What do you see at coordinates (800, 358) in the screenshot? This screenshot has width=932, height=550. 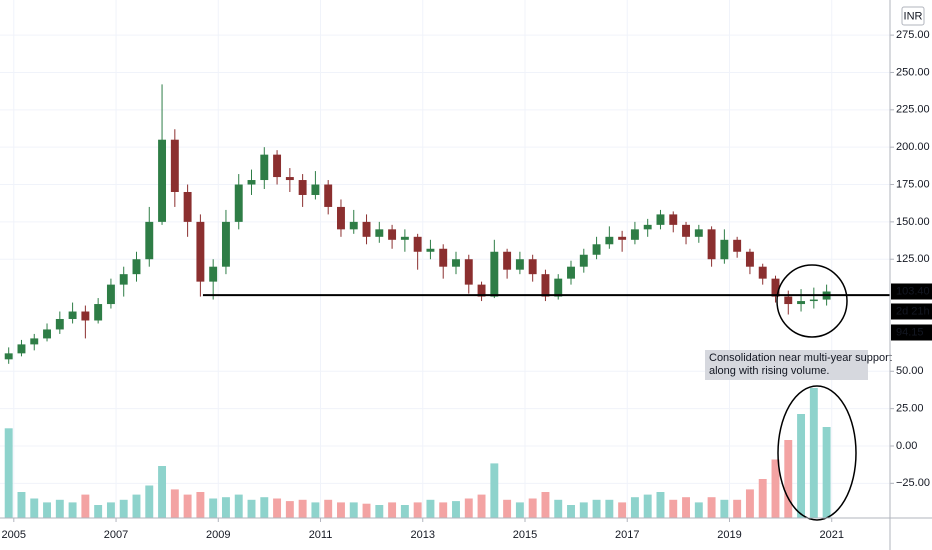 I see `annotation-text: Consolidation near multi-year support` at bounding box center [800, 358].